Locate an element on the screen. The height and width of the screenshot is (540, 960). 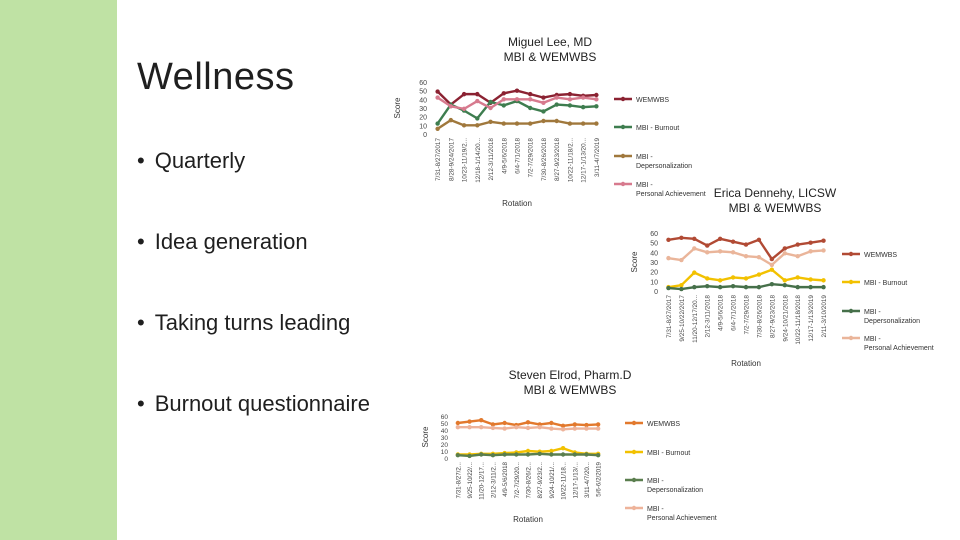
chart1-title: Miguel Lee, MD MBI & WEMWBS is located at coordinates (550, 50).